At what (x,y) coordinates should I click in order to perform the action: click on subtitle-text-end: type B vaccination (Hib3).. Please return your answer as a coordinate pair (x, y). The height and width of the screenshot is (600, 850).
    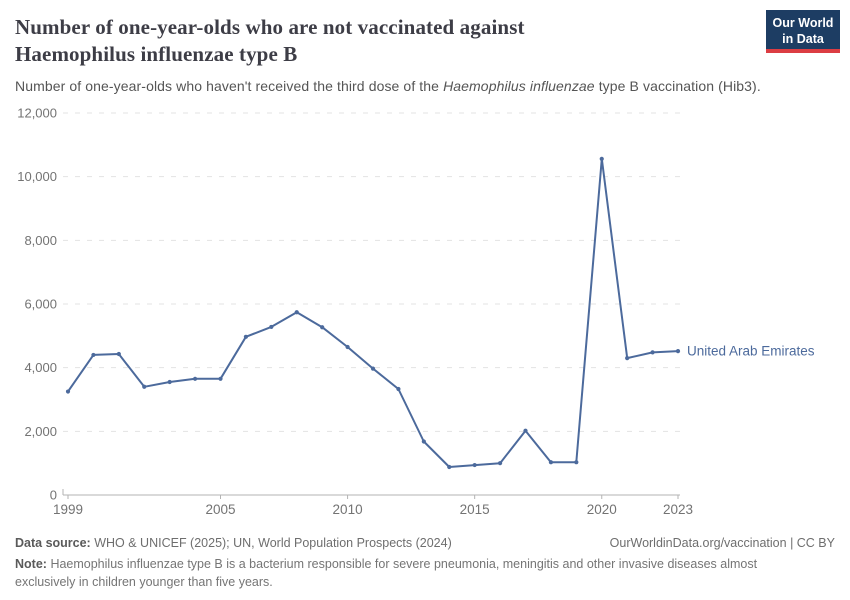
    Looking at the image, I should click on (677, 86).